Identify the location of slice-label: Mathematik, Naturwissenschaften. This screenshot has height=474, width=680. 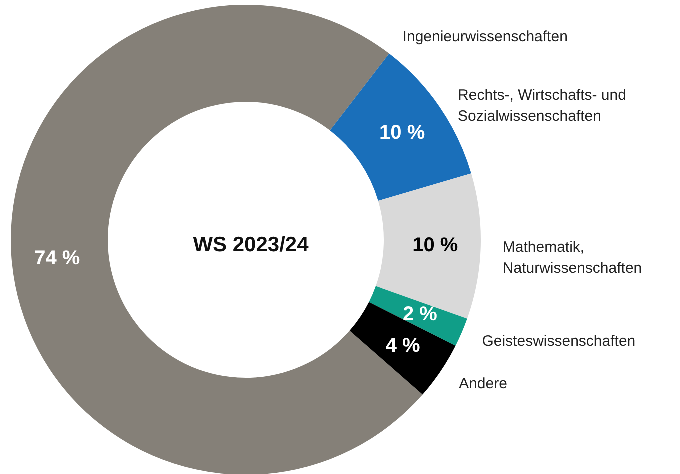
(572, 258).